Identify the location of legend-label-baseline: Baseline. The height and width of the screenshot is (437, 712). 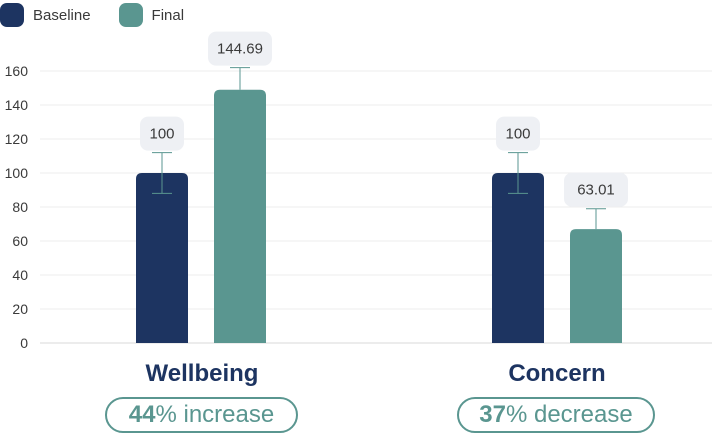
(62, 15).